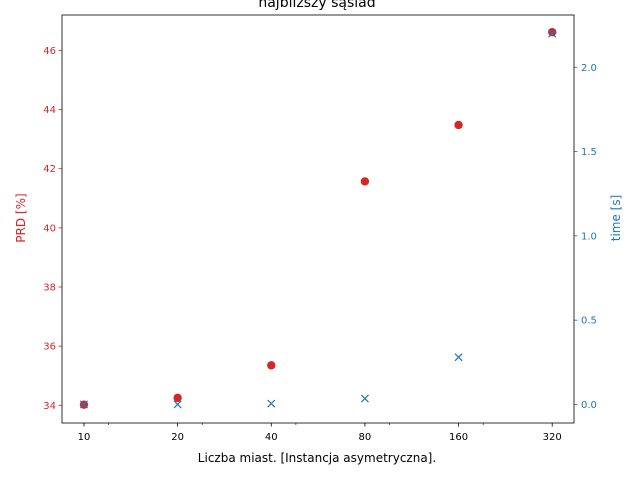 This screenshot has height=480, width=640. I want to click on right-y-tick-label: 1.0, so click(589, 236).